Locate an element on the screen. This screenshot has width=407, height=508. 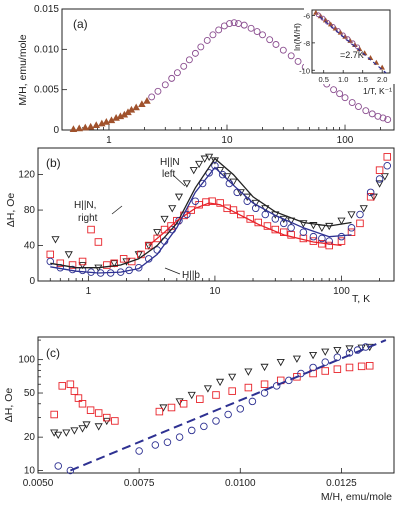
panel-a-y-ticklabel: 0 is located at coordinates (56, 130).